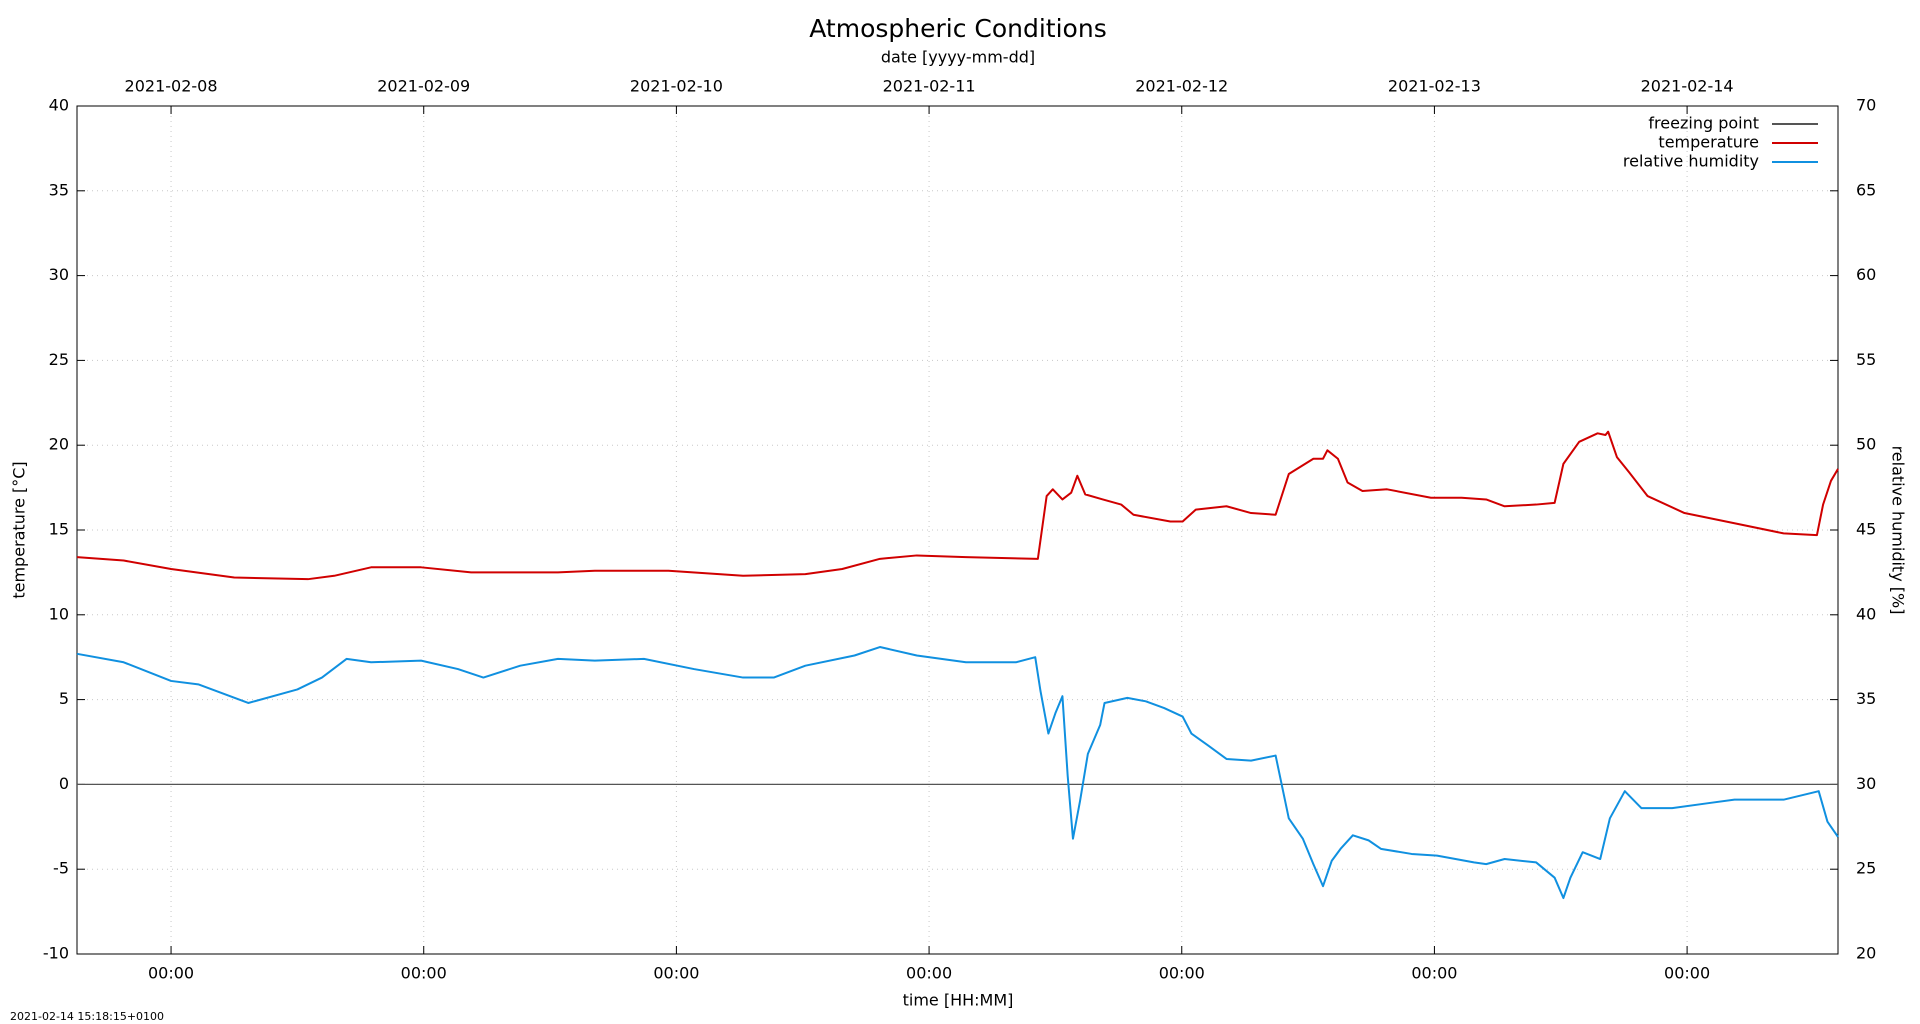 This screenshot has width=1920, height=1024. What do you see at coordinates (64, 698) in the screenshot?
I see `y-tick-label: 5` at bounding box center [64, 698].